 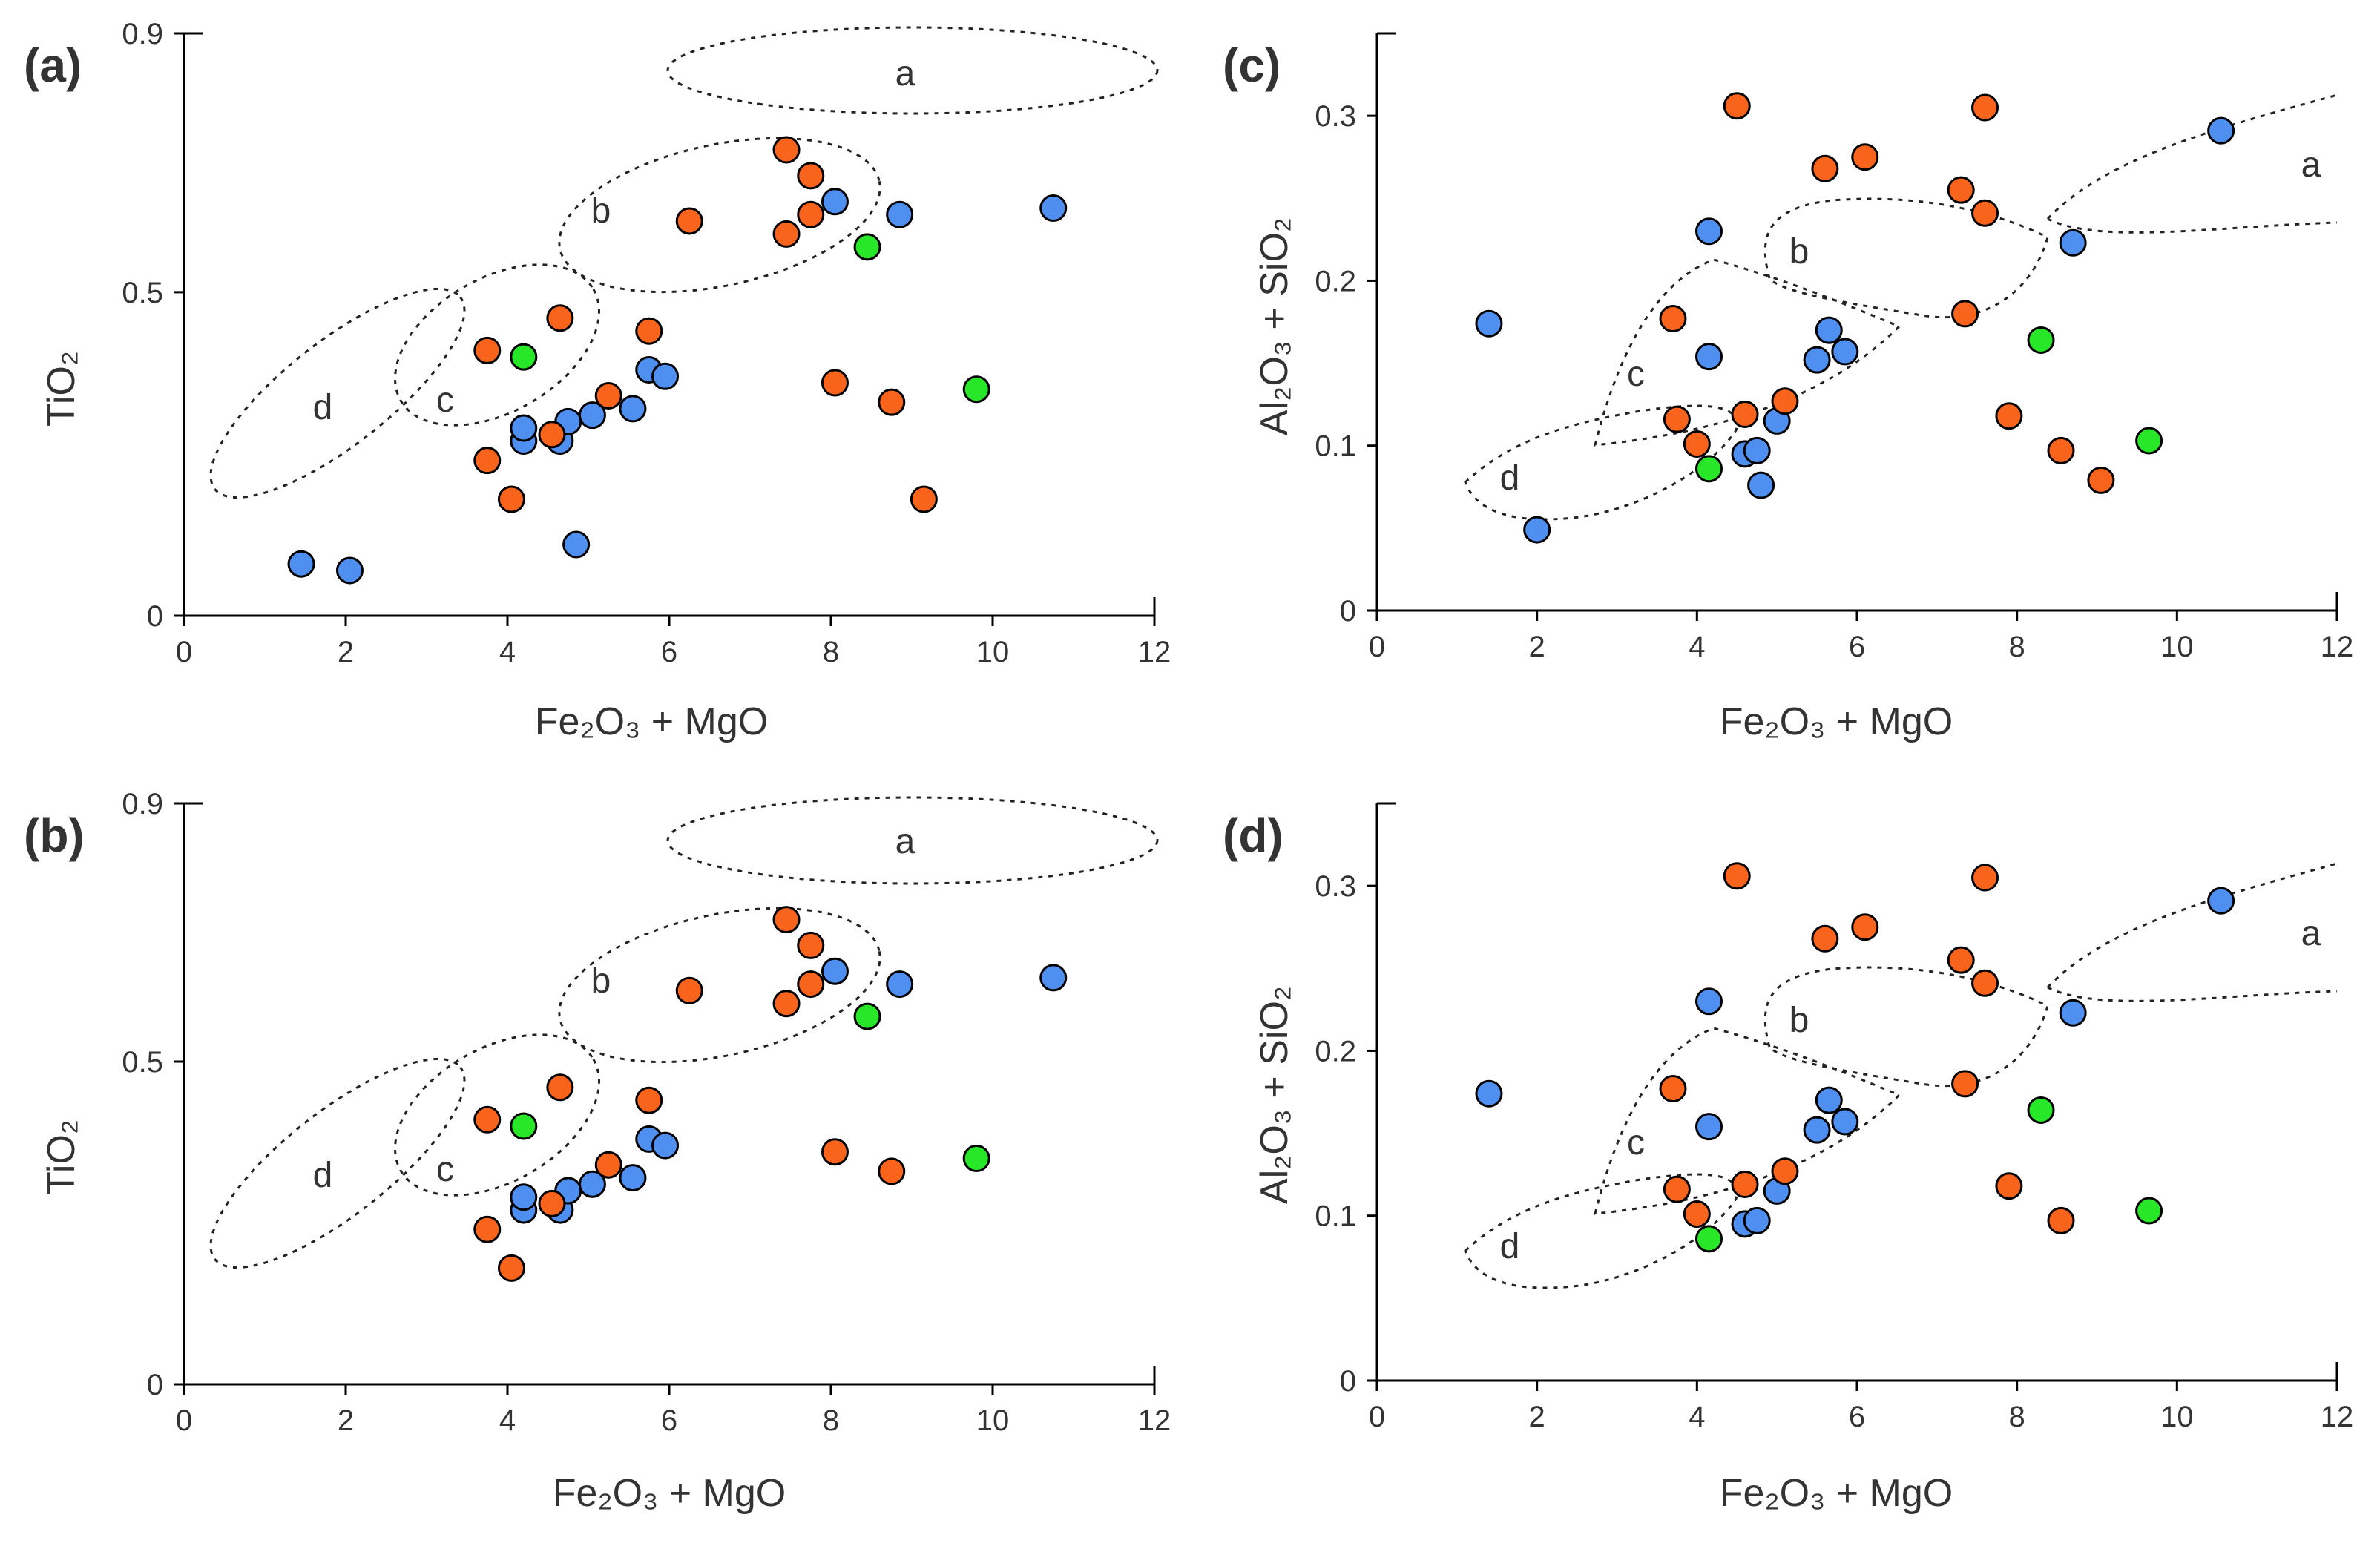 I want to click on panel-label: (d), so click(x=1253, y=835).